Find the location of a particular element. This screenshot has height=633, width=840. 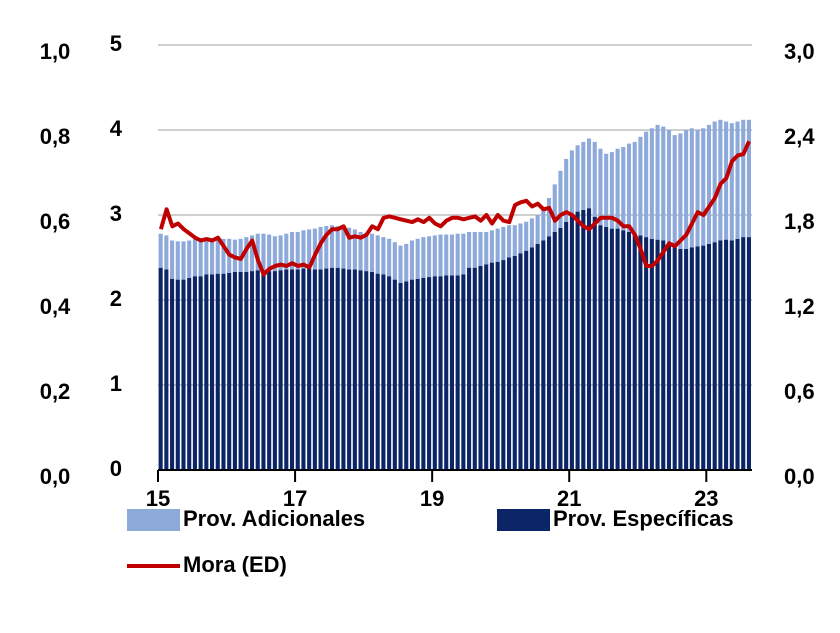

y-tick-label: 2 is located at coordinates (116, 298).